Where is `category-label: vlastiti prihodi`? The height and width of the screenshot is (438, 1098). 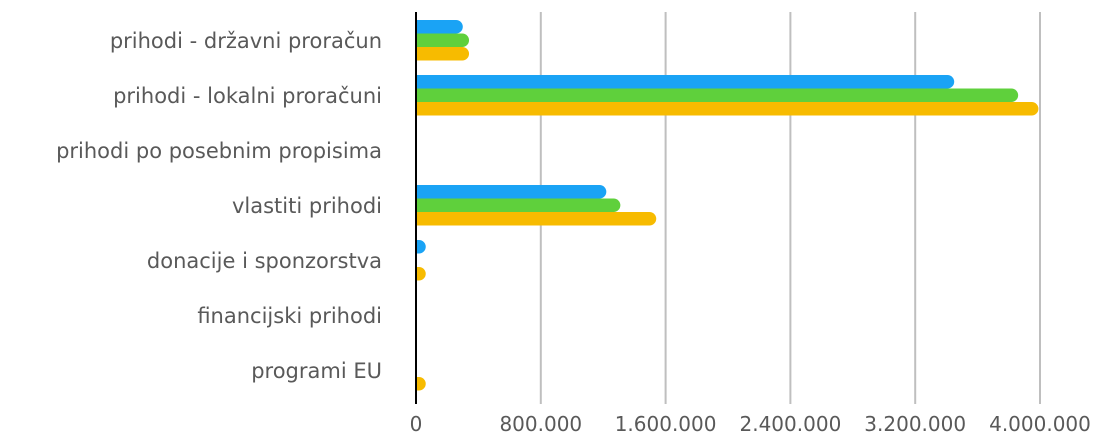 category-label: vlastiti prihodi is located at coordinates (307, 206).